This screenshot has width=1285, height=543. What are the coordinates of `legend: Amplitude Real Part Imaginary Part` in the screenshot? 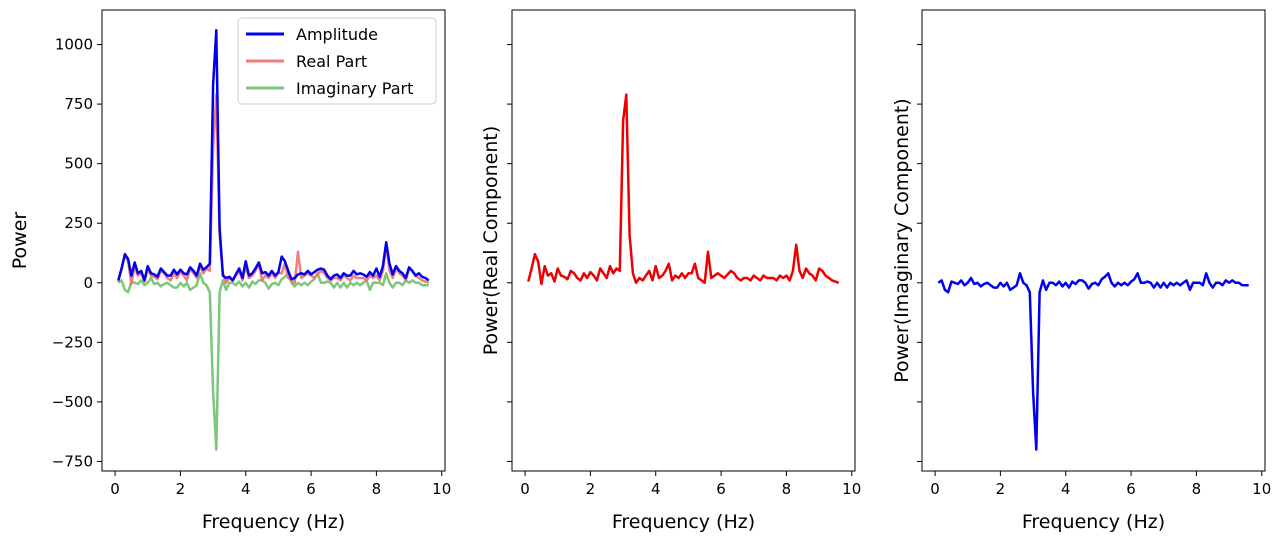 It's located at (337, 61).